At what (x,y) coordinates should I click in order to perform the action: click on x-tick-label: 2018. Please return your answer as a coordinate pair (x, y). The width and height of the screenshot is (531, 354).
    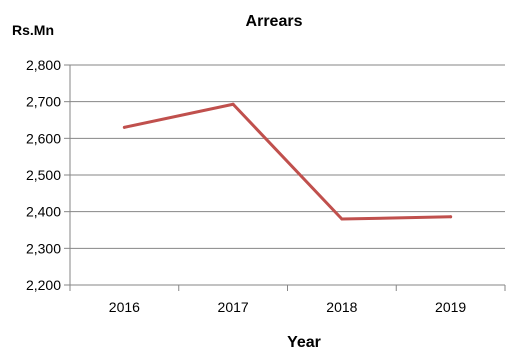
    Looking at the image, I should click on (341, 307).